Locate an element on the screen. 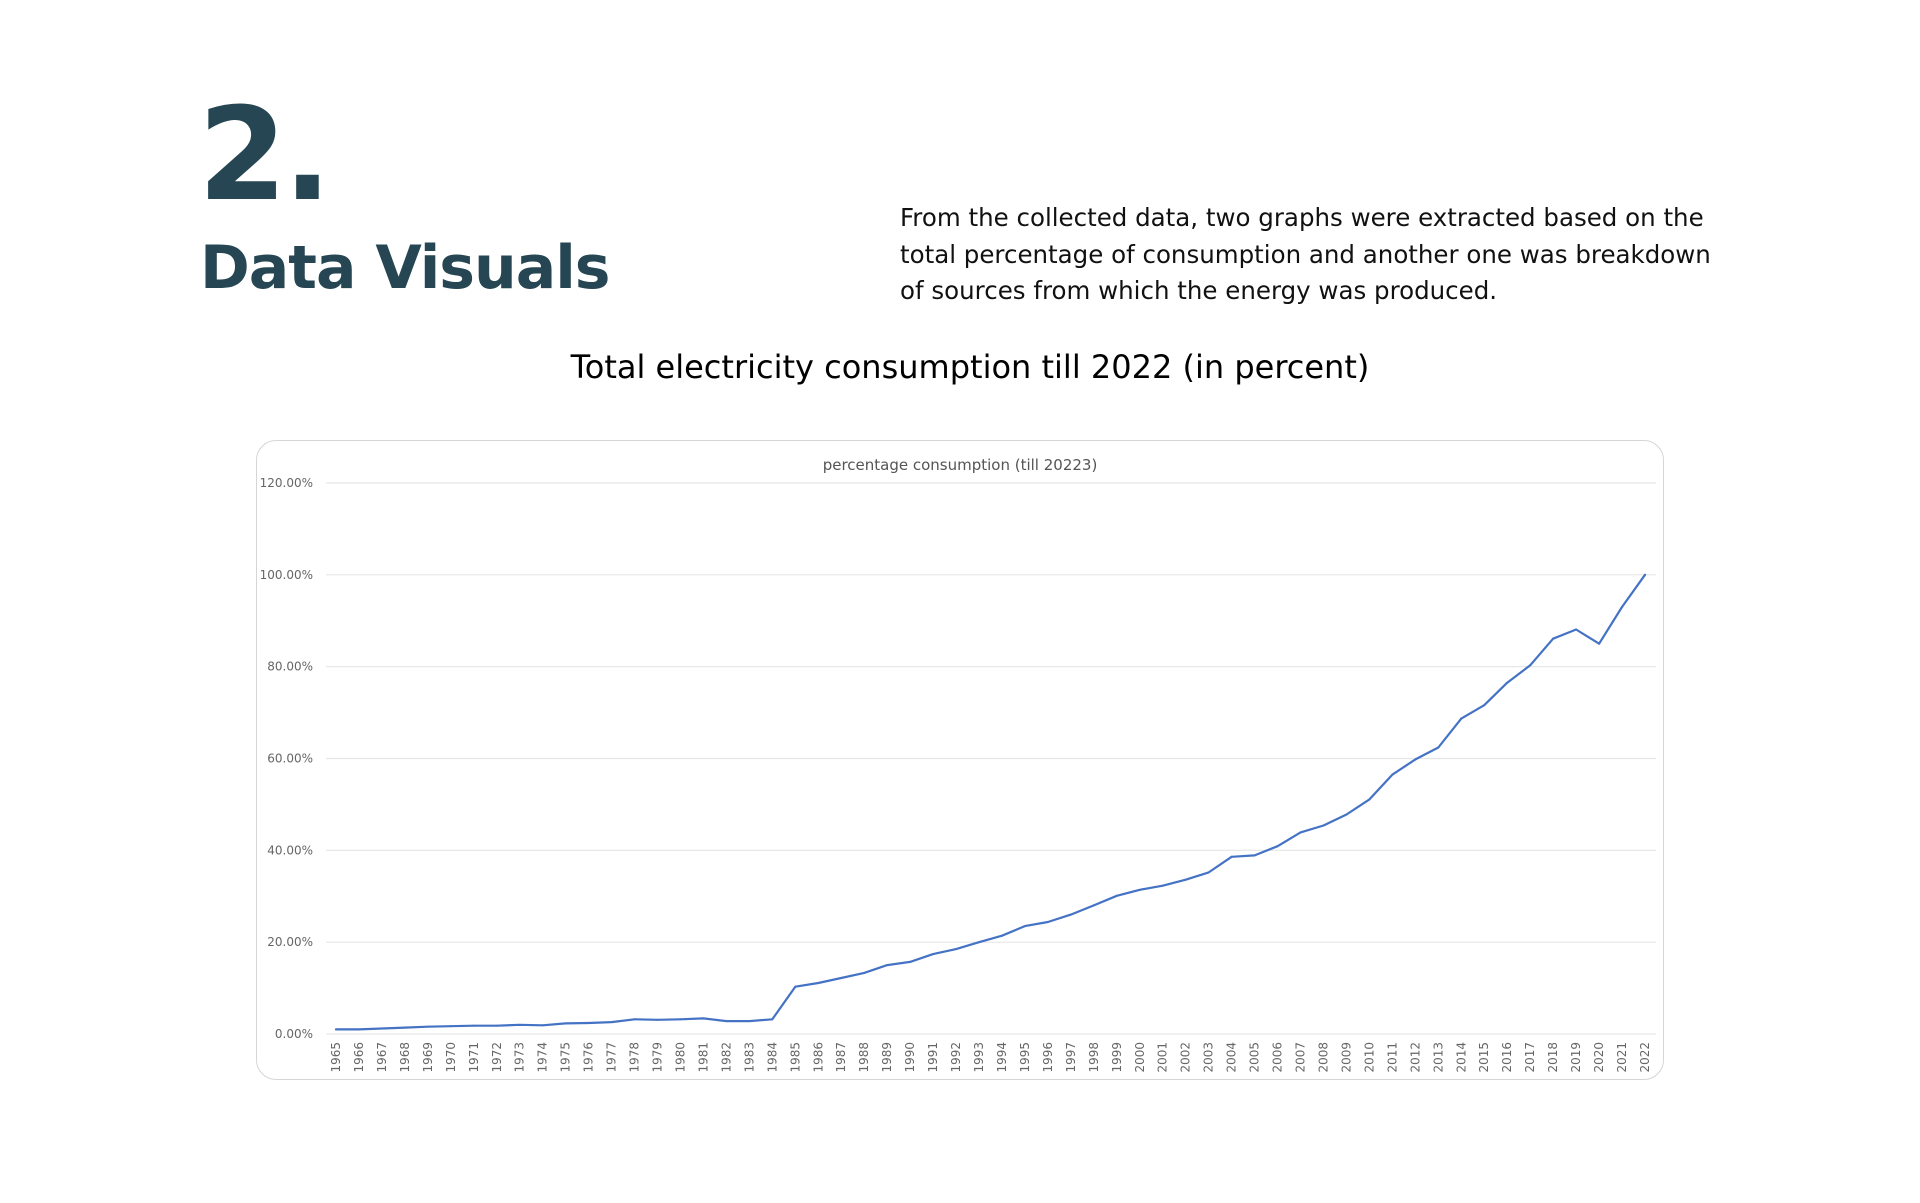 The height and width of the screenshot is (1203, 1920). x-tick-label: 2015 is located at coordinates (1484, 1057).